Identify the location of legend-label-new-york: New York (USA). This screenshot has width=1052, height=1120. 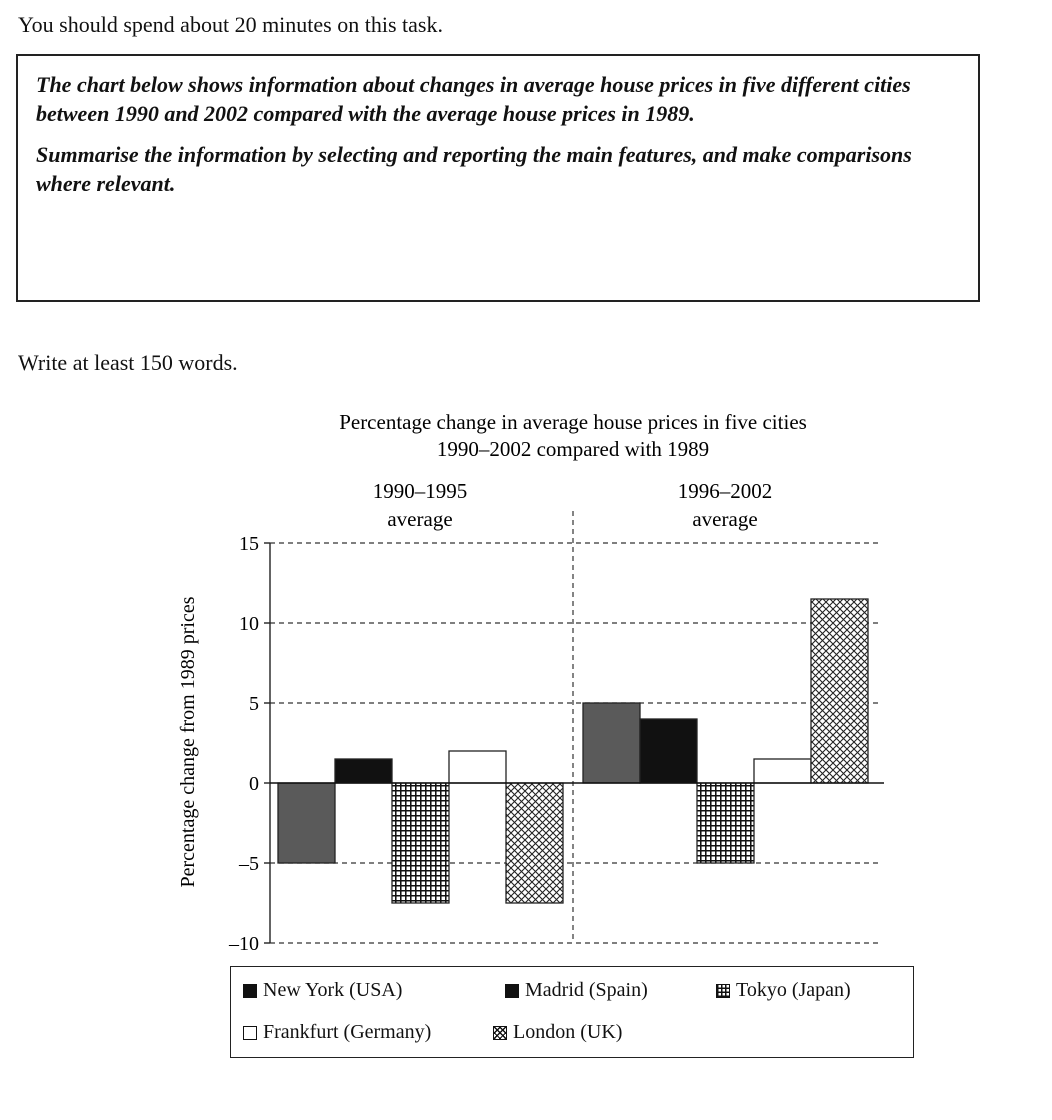
(333, 990).